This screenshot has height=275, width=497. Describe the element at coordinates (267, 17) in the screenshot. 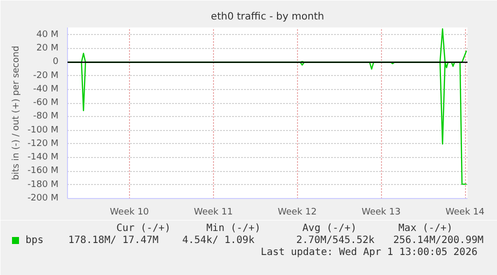

I see `chart-title: eth0 traffic - by month` at that location.